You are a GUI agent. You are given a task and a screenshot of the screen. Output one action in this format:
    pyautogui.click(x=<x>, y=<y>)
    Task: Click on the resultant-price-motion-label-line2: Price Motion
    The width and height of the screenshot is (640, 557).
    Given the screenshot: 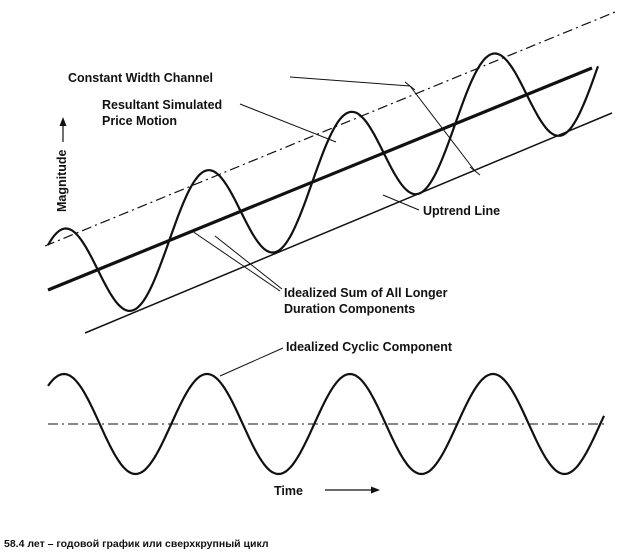 What is the action you would take?
    pyautogui.click(x=139, y=121)
    